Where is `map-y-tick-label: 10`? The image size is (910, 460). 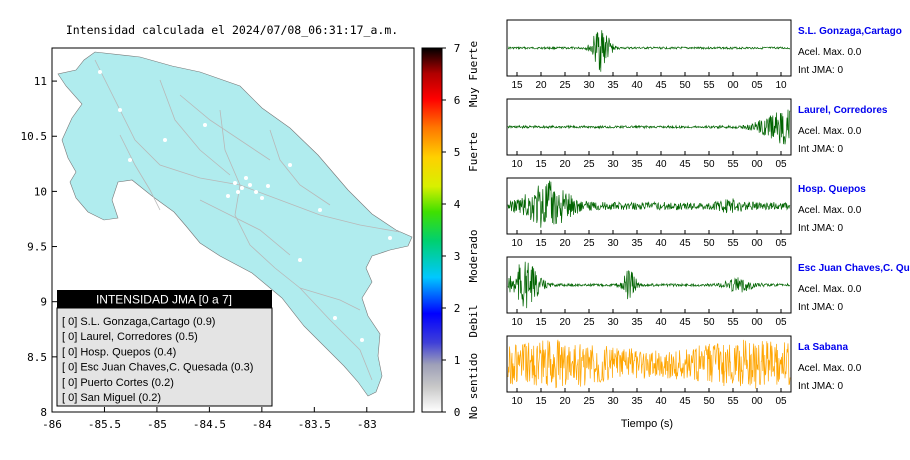
map-y-tick-label: 10 is located at coordinates (40, 191).